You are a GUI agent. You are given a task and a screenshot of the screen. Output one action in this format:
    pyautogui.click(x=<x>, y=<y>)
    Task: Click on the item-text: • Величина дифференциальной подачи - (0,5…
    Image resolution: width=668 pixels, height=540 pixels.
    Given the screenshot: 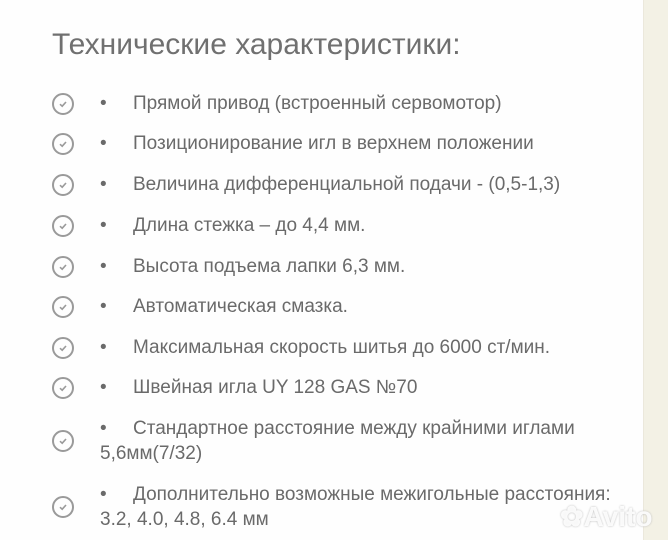 What is the action you would take?
    pyautogui.click(x=330, y=184)
    